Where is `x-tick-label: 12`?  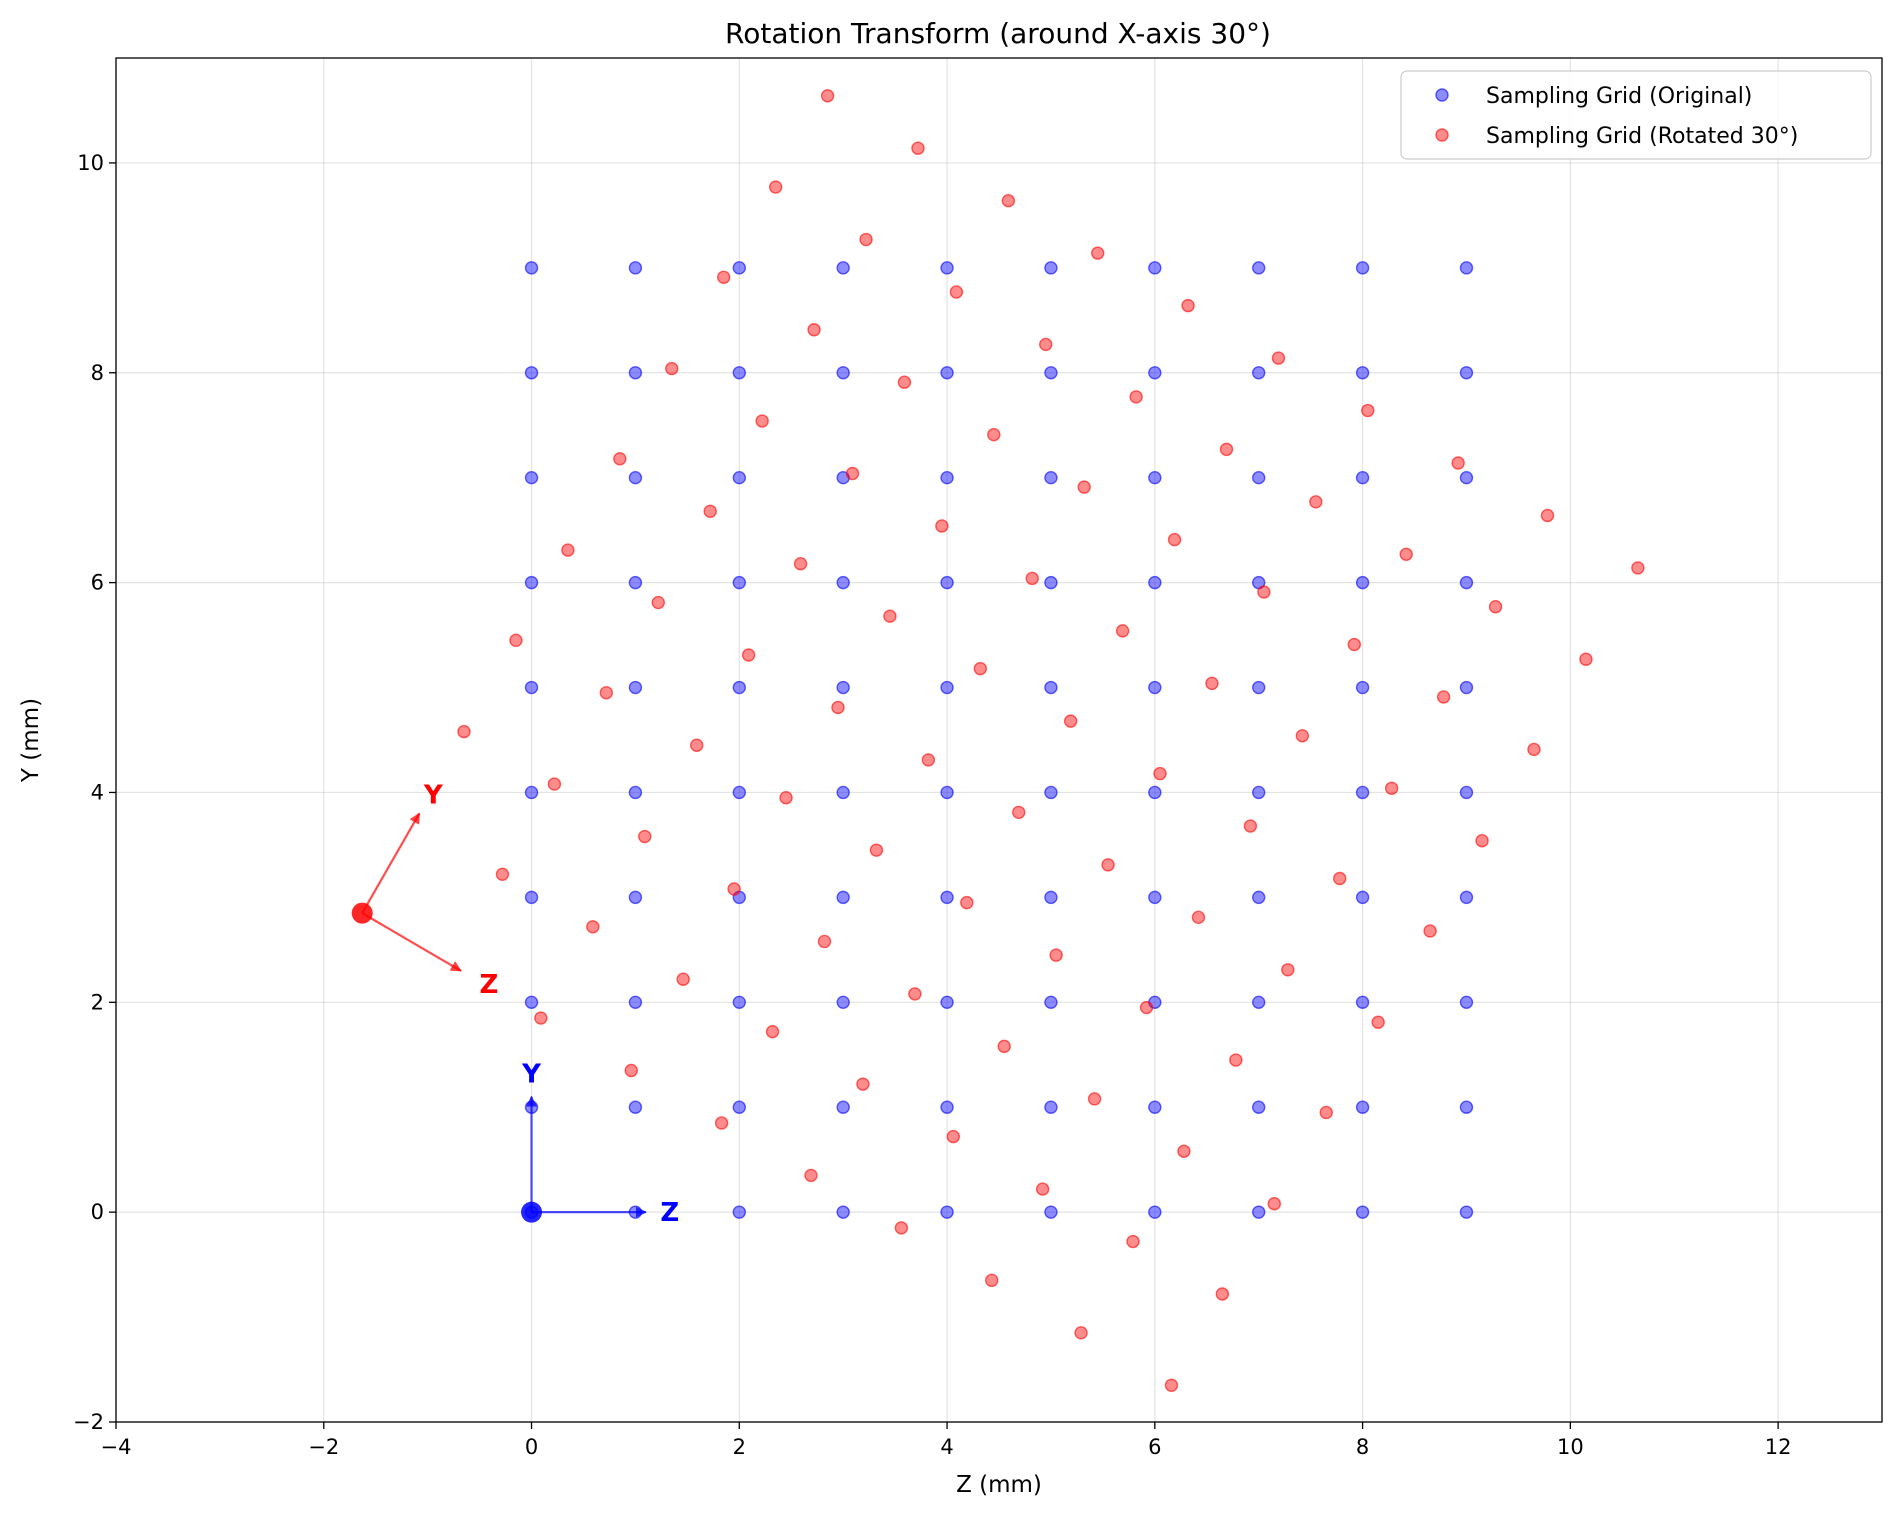 x-tick-label: 12 is located at coordinates (1778, 1447).